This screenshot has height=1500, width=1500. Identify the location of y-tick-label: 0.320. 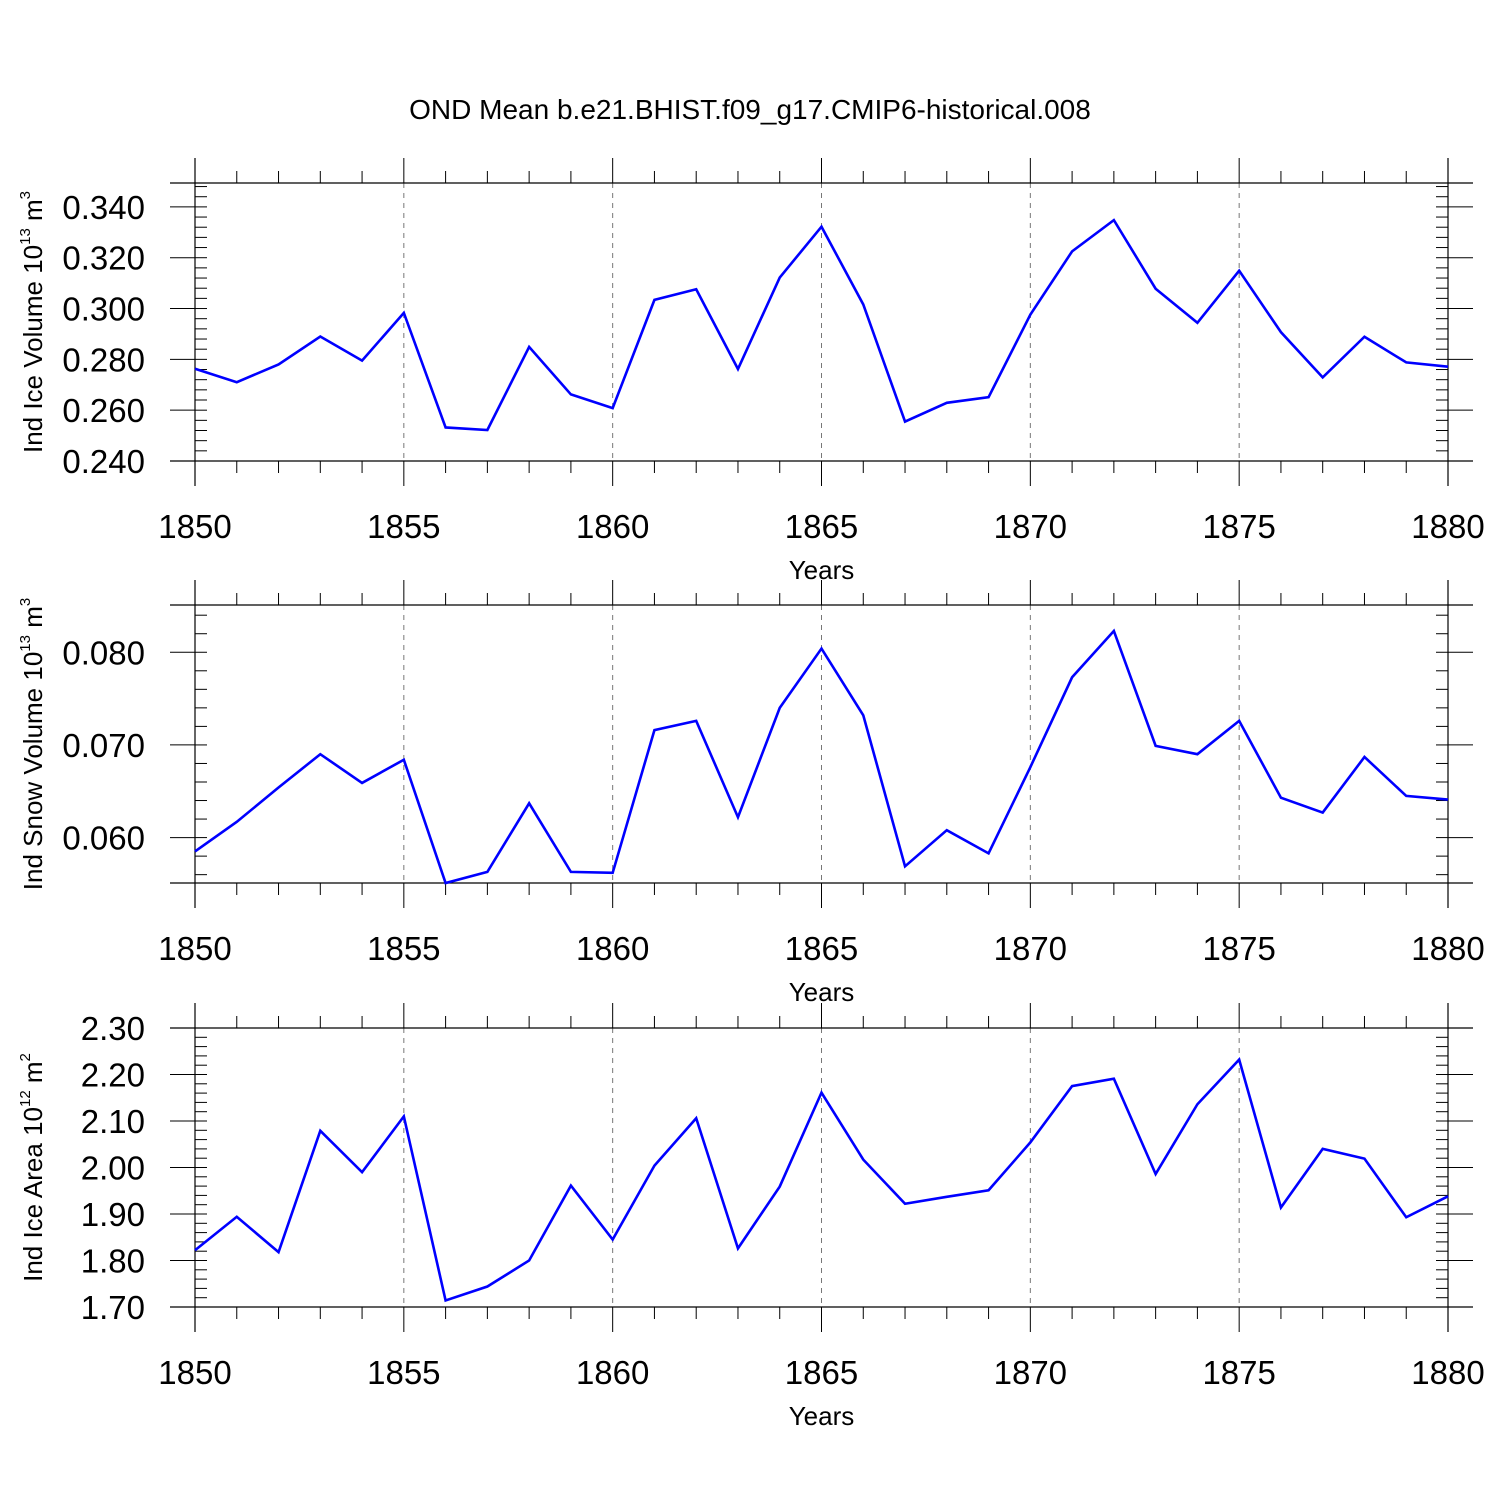
(103, 258).